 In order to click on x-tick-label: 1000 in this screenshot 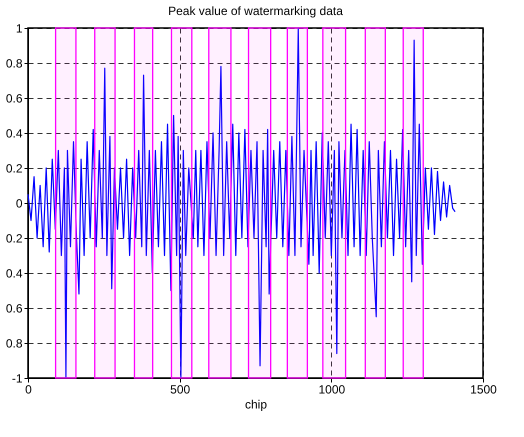, I will do `click(332, 389)`.